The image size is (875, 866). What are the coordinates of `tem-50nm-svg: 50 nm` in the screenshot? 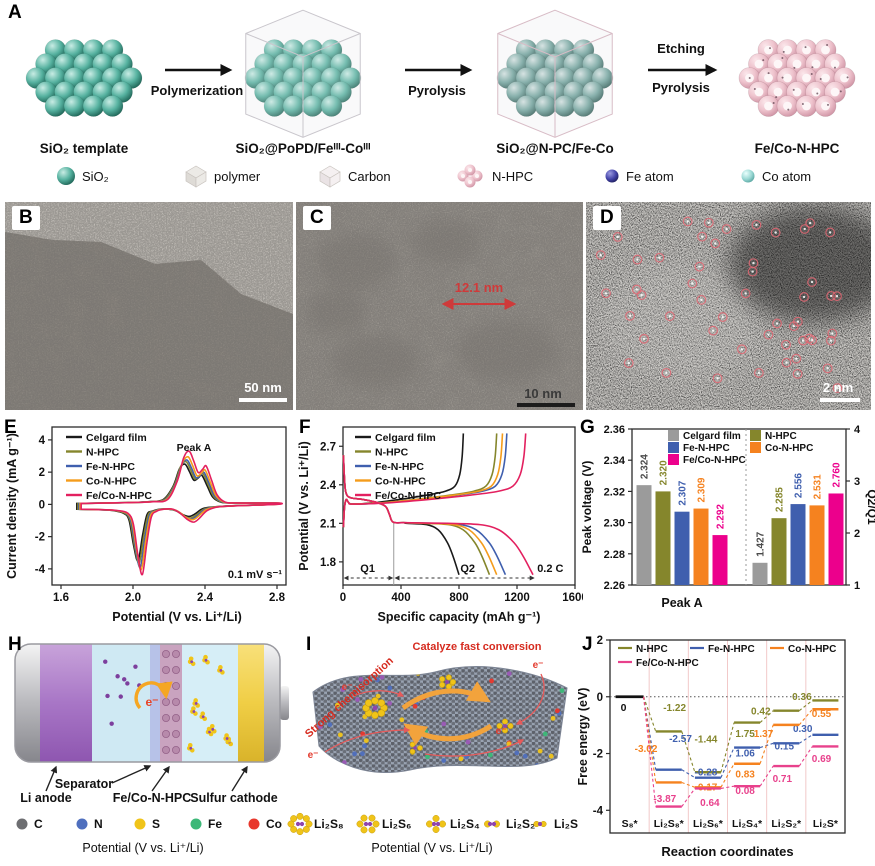 It's located at (149, 306).